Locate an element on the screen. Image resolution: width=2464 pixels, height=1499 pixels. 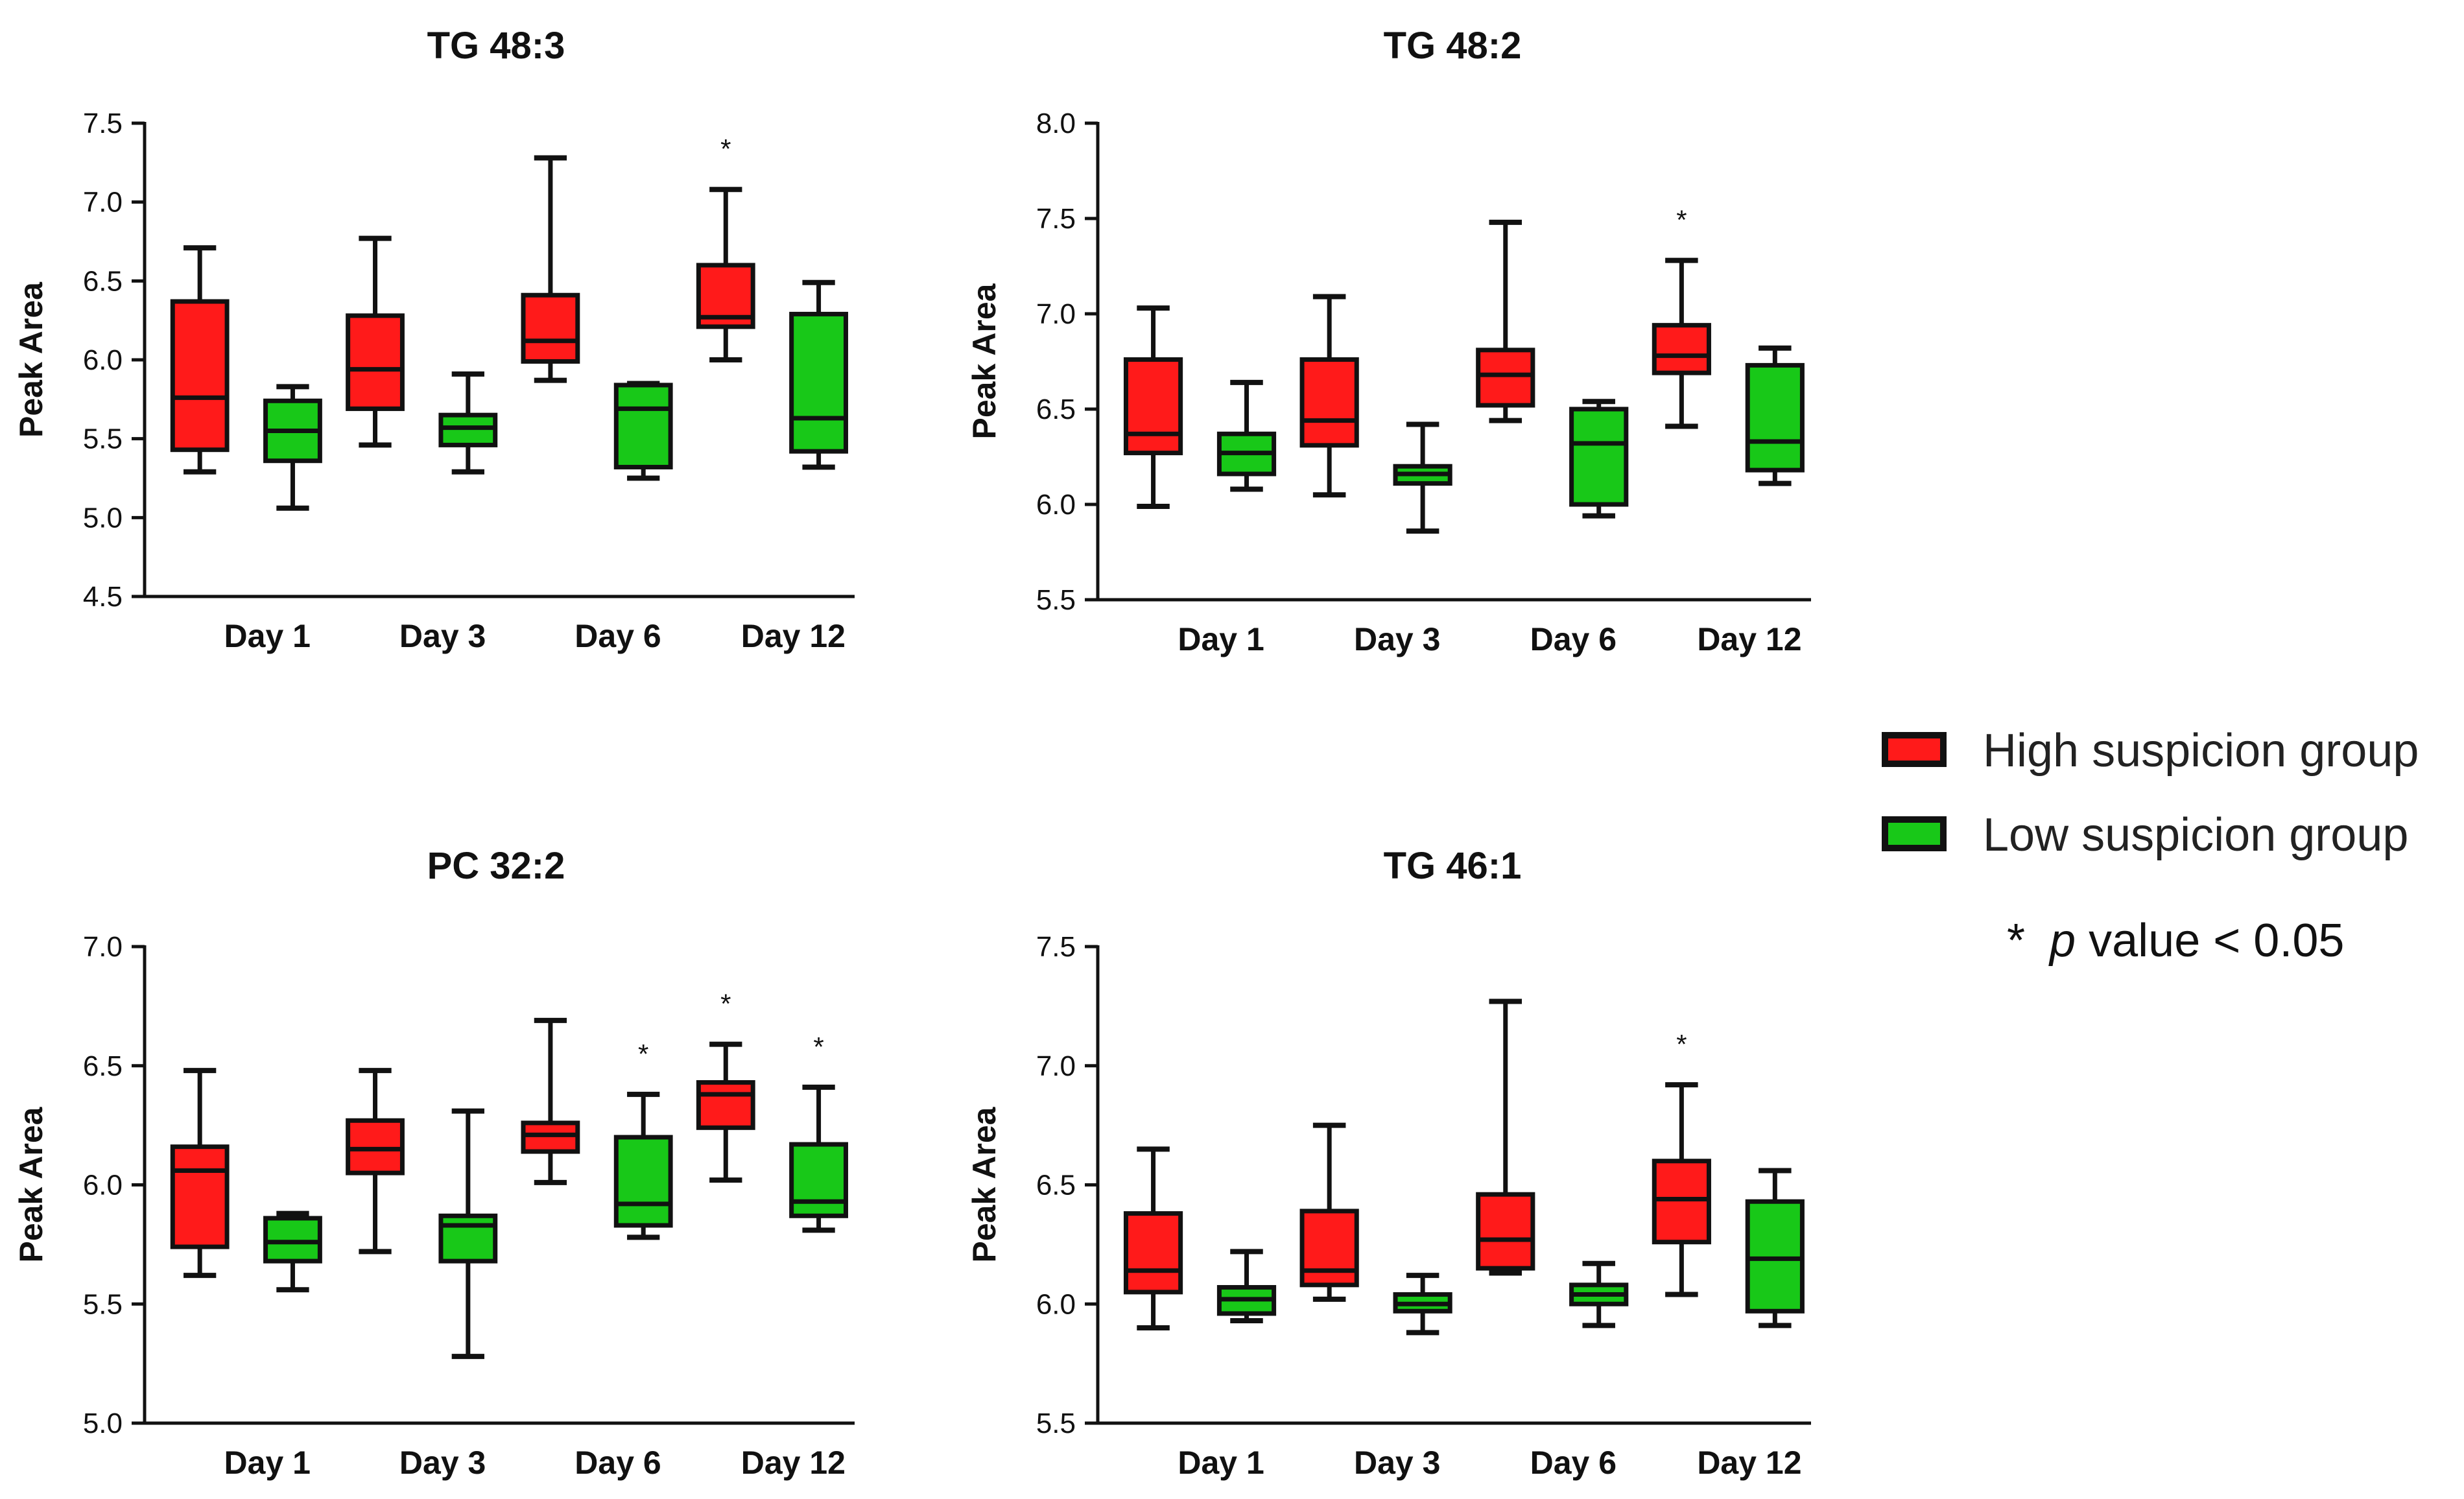
significance-note: * p value < 0.05 is located at coordinates (2175, 941).